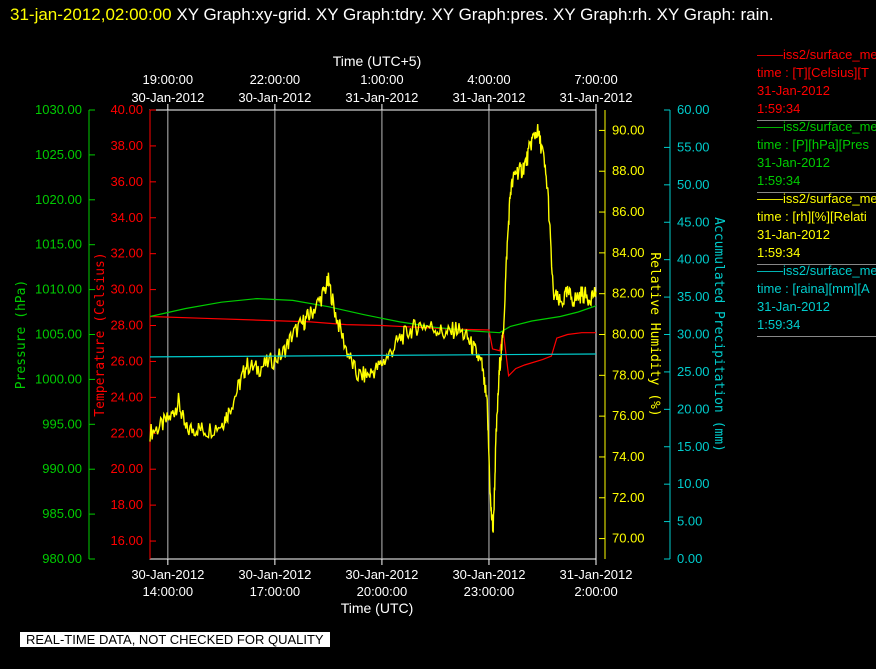 Image resolution: width=876 pixels, height=669 pixels. What do you see at coordinates (126, 360) in the screenshot?
I see `temperature-tick-label: 26.00` at bounding box center [126, 360].